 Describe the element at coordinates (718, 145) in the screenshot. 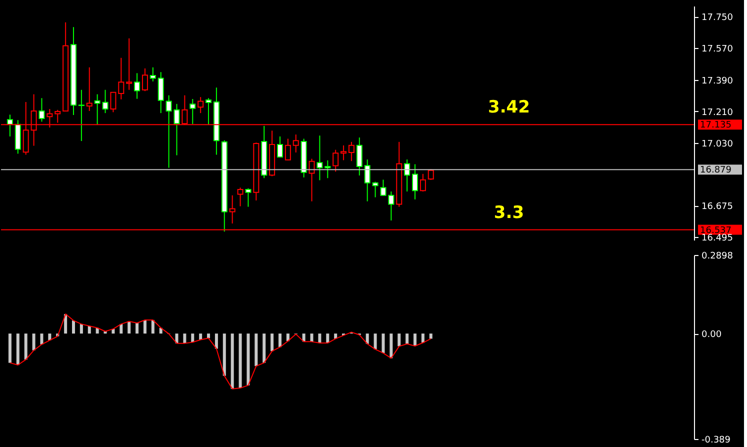

I see `y-tick-label: 17.030` at that location.